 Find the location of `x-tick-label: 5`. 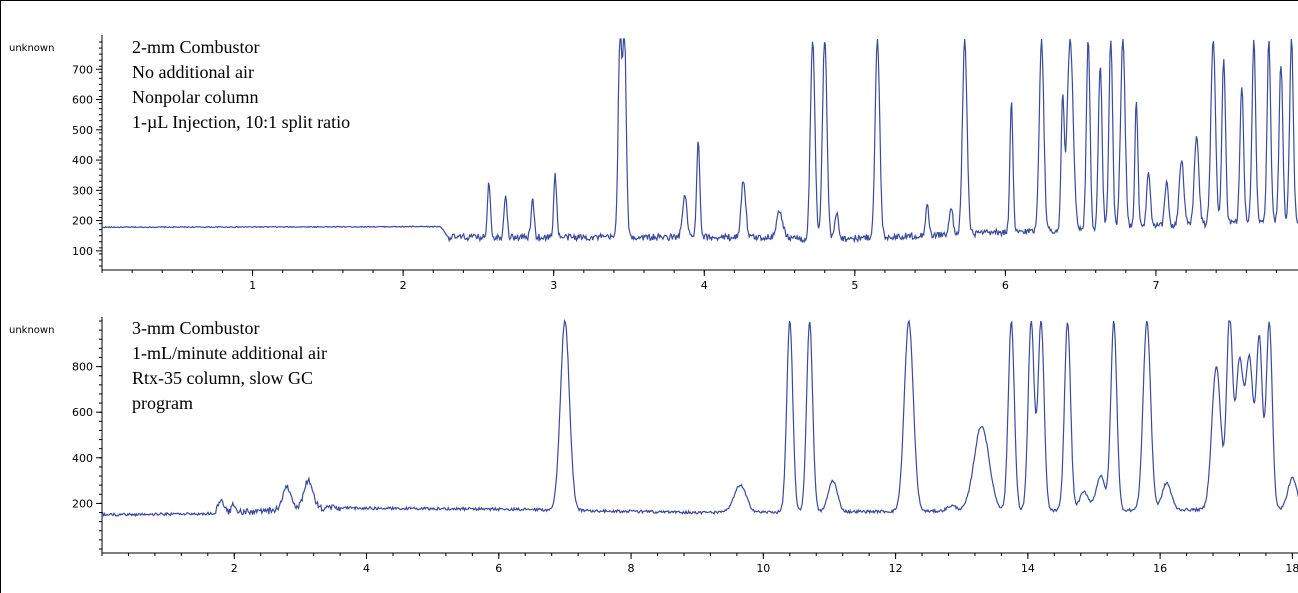

x-tick-label: 5 is located at coordinates (854, 285).